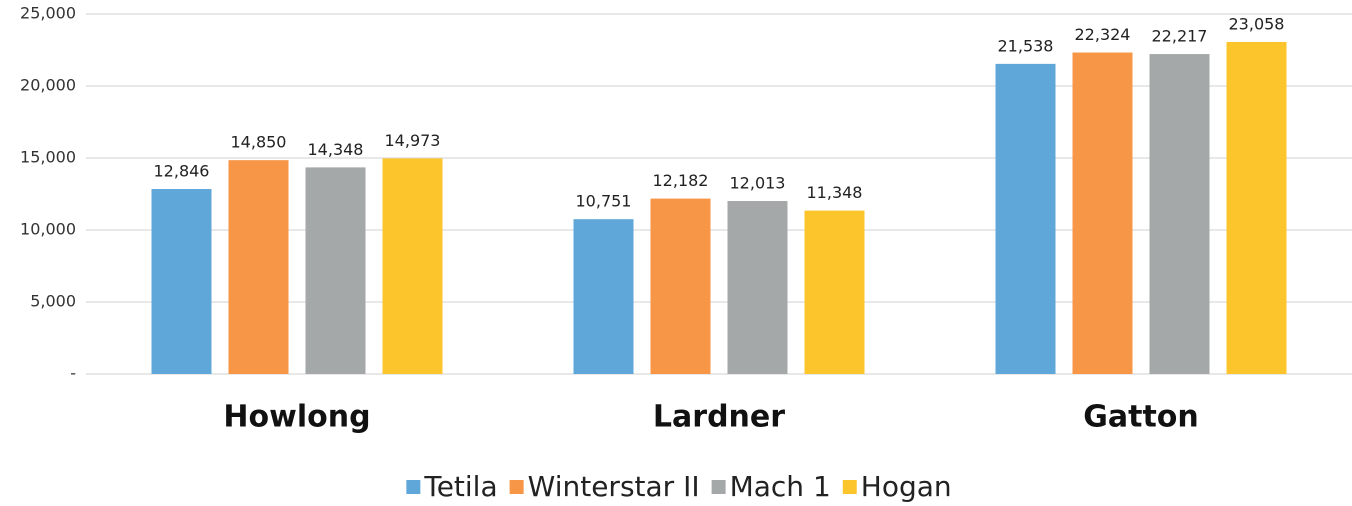 Image resolution: width=1352 pixels, height=506 pixels. What do you see at coordinates (1141, 417) in the screenshot?
I see `x-tick-label: Gatton` at bounding box center [1141, 417].